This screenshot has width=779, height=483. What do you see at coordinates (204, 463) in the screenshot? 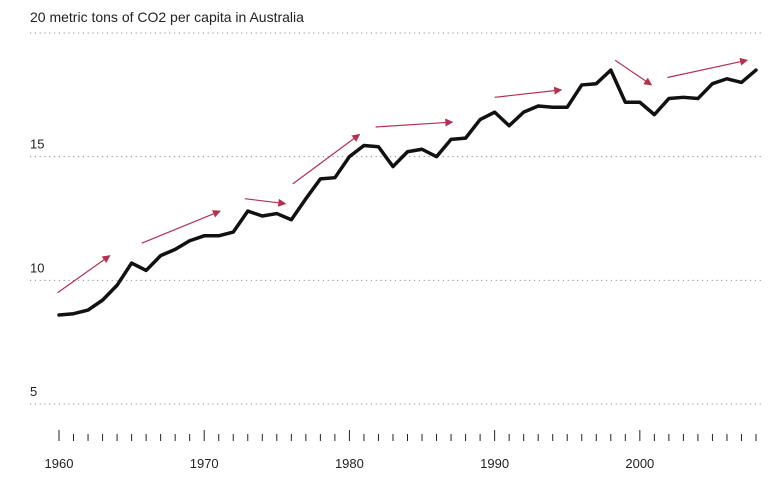
I see `x-tick-label-1970: 1970` at bounding box center [204, 463].